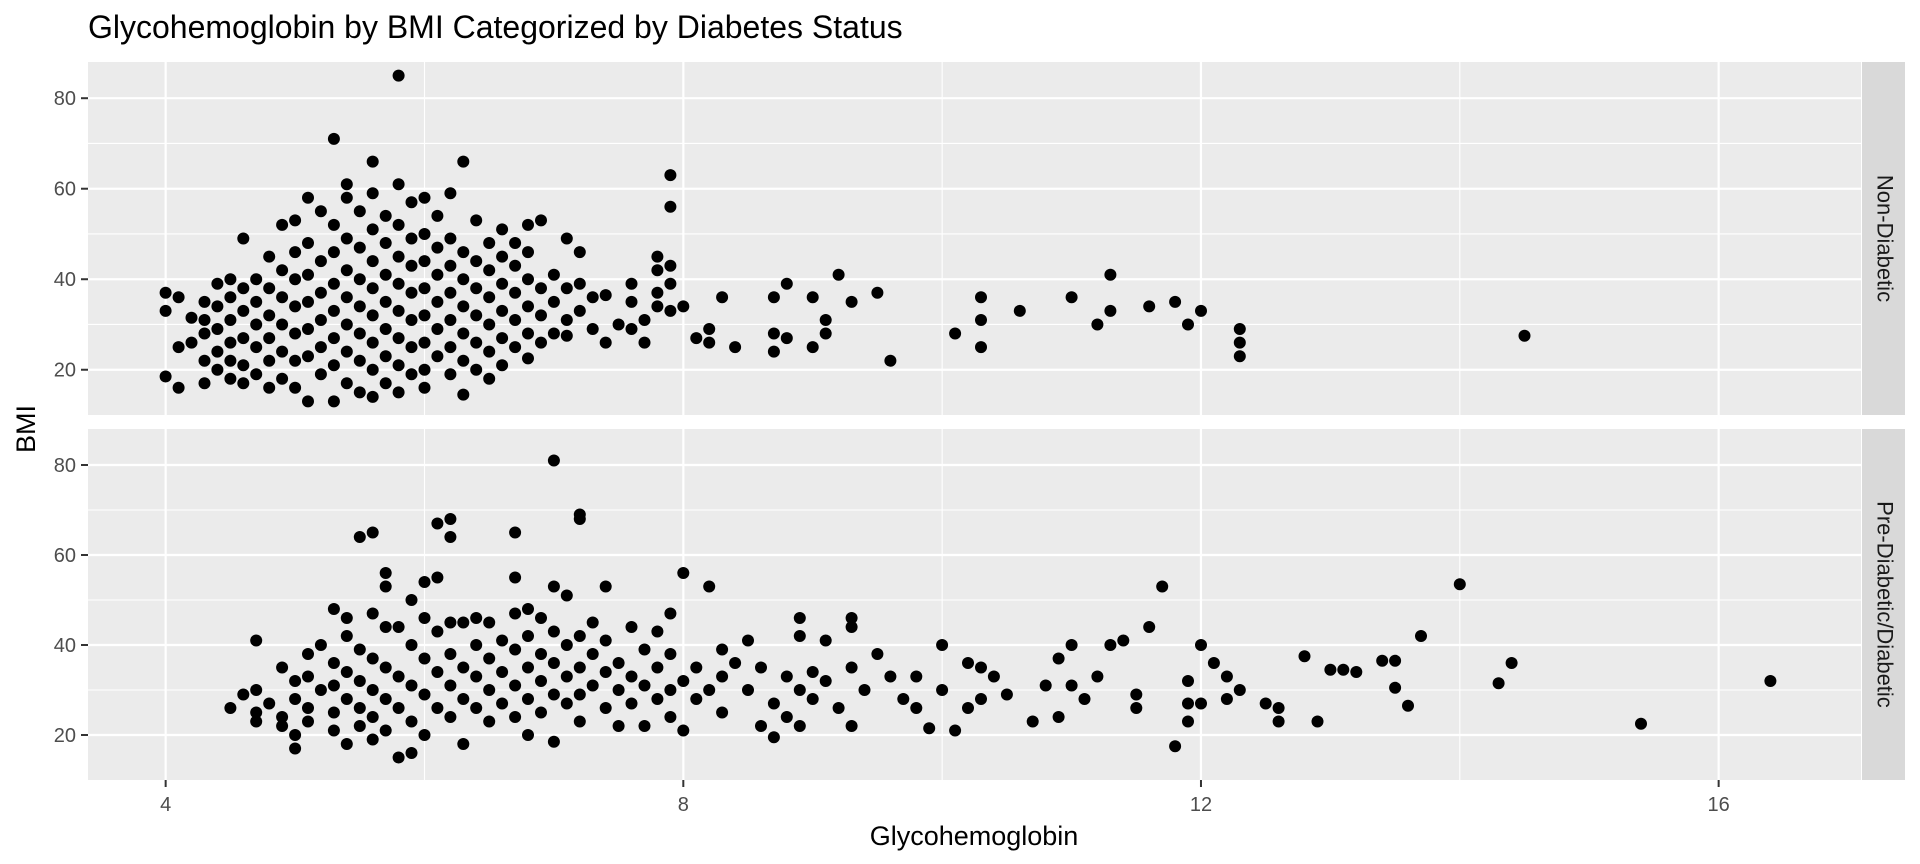  What do you see at coordinates (945, 798) in the screenshot?
I see `x-axis: 4 8 12 16` at bounding box center [945, 798].